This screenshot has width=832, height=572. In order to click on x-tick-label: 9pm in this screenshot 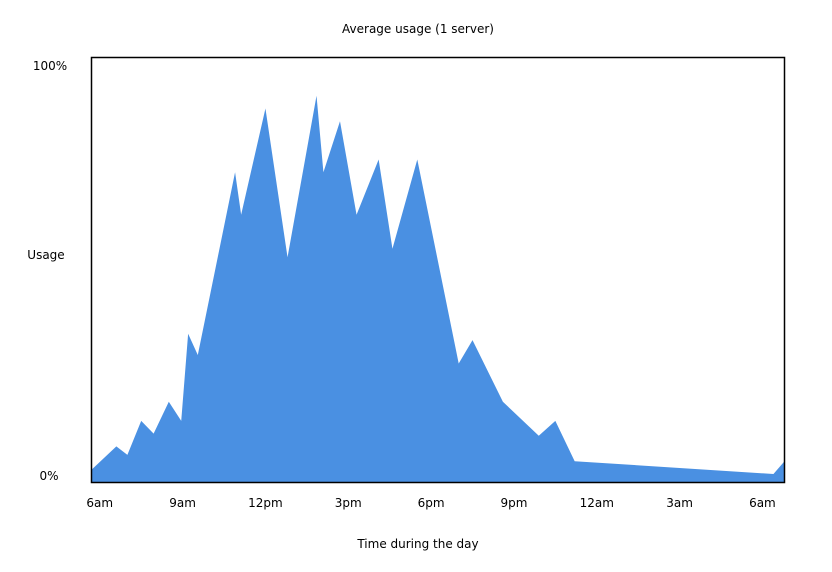, I will do `click(513, 503)`.